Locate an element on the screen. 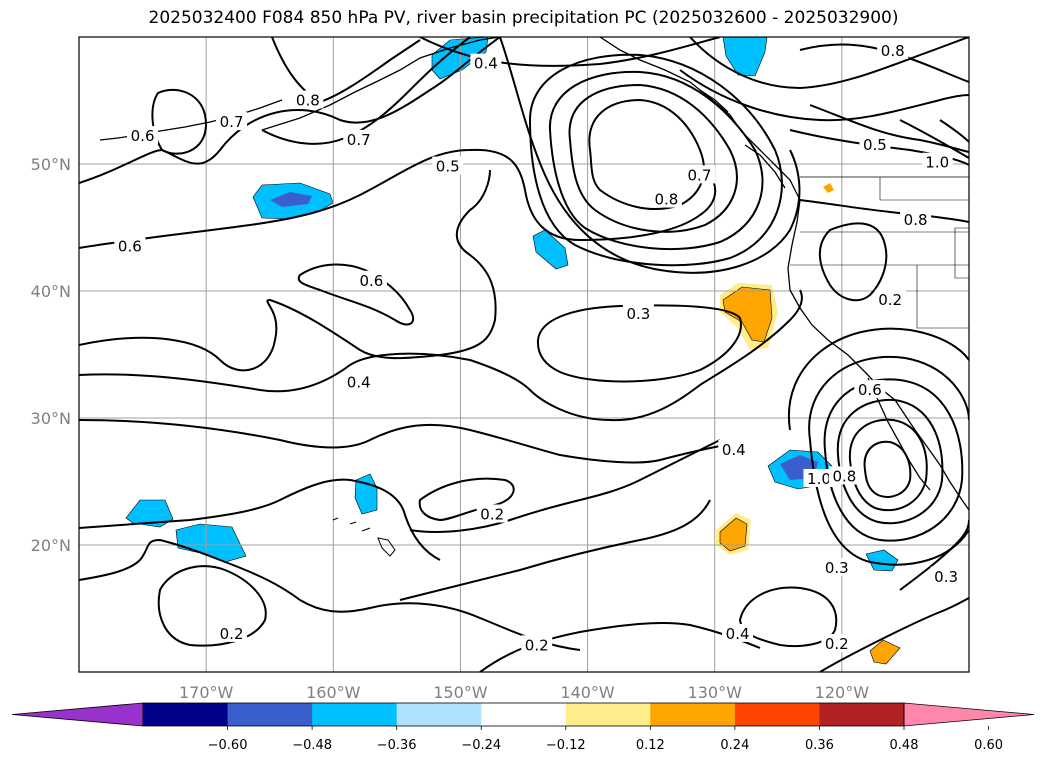  state-borders is located at coordinates (879, 253).